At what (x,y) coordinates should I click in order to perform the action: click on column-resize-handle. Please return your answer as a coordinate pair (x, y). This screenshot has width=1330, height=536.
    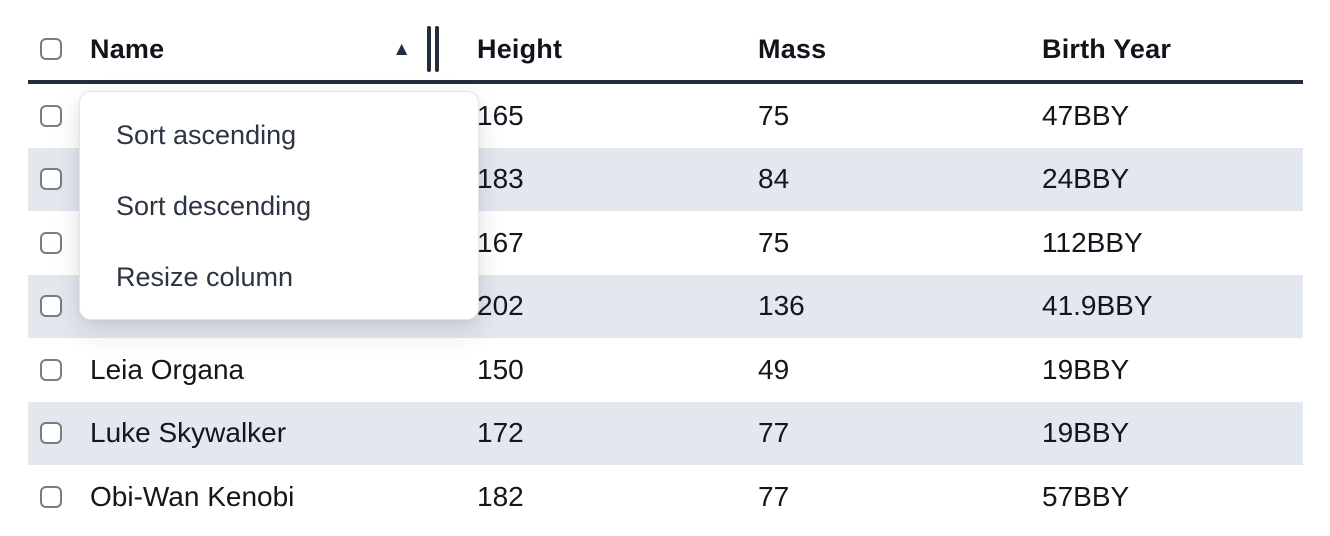
    Looking at the image, I should click on (433, 49).